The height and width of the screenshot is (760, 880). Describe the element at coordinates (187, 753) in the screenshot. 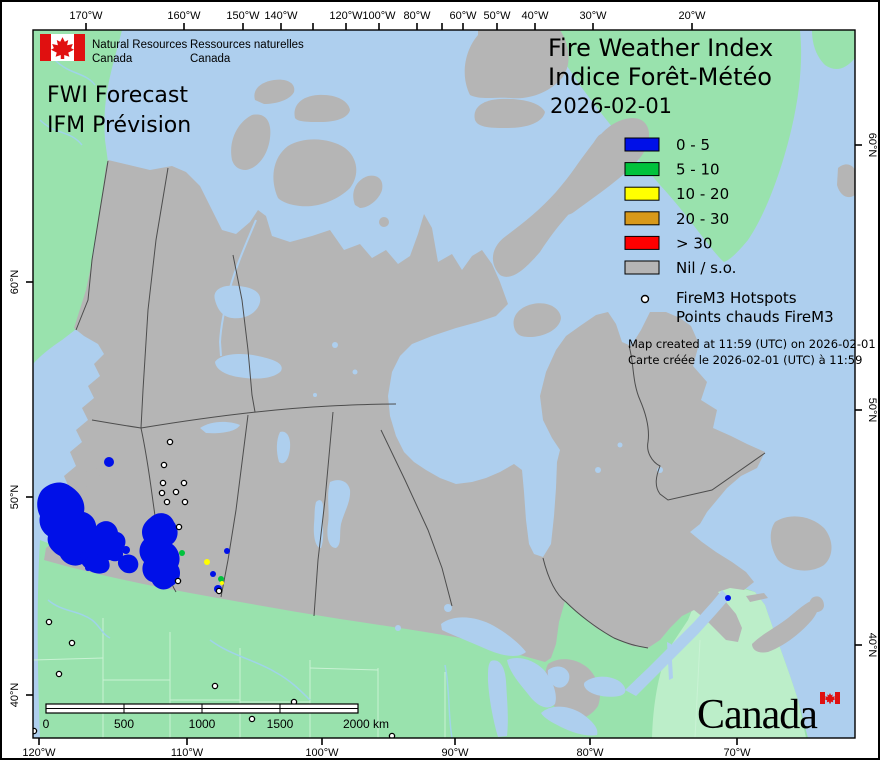

I see `tick-label-bottom: 110°W` at that location.